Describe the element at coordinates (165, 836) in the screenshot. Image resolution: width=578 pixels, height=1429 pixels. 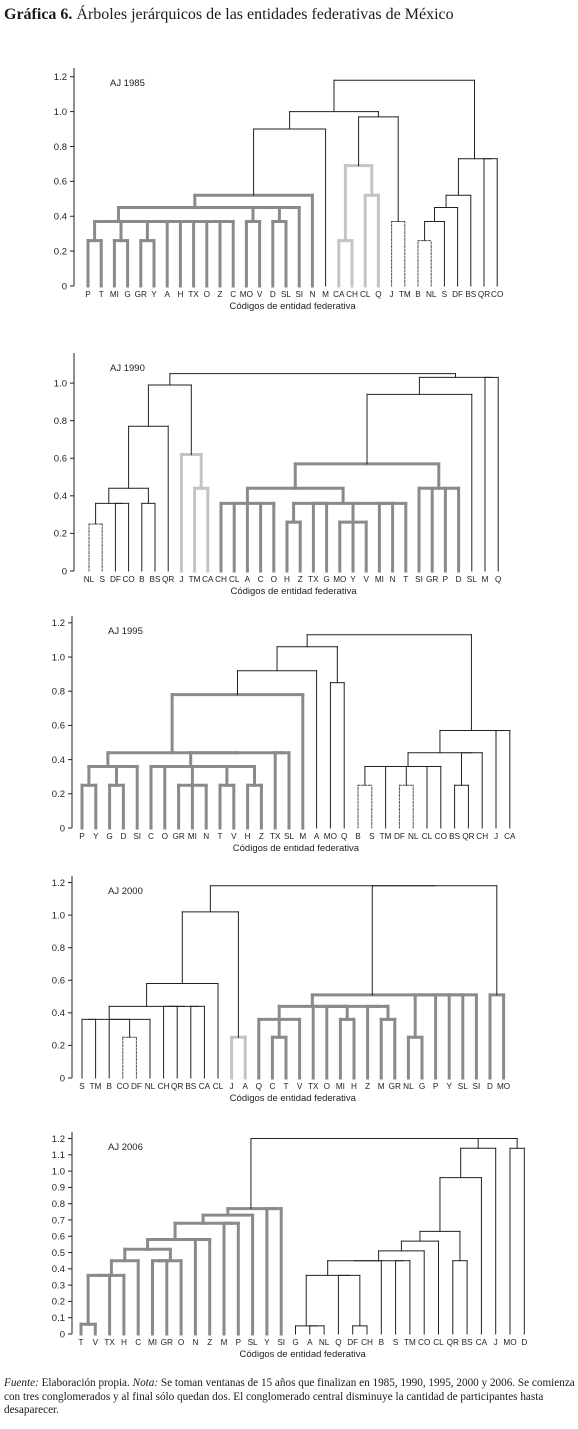
I see `leaf-label: O` at that location.